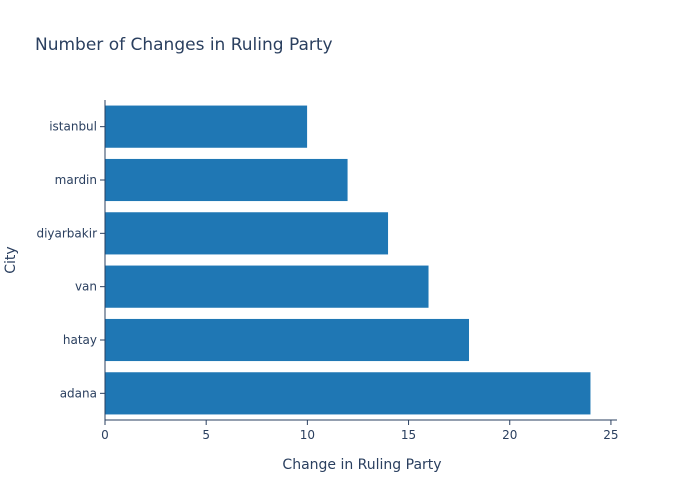  Describe the element at coordinates (287, 340) in the screenshot. I see `bar-hatay` at that location.